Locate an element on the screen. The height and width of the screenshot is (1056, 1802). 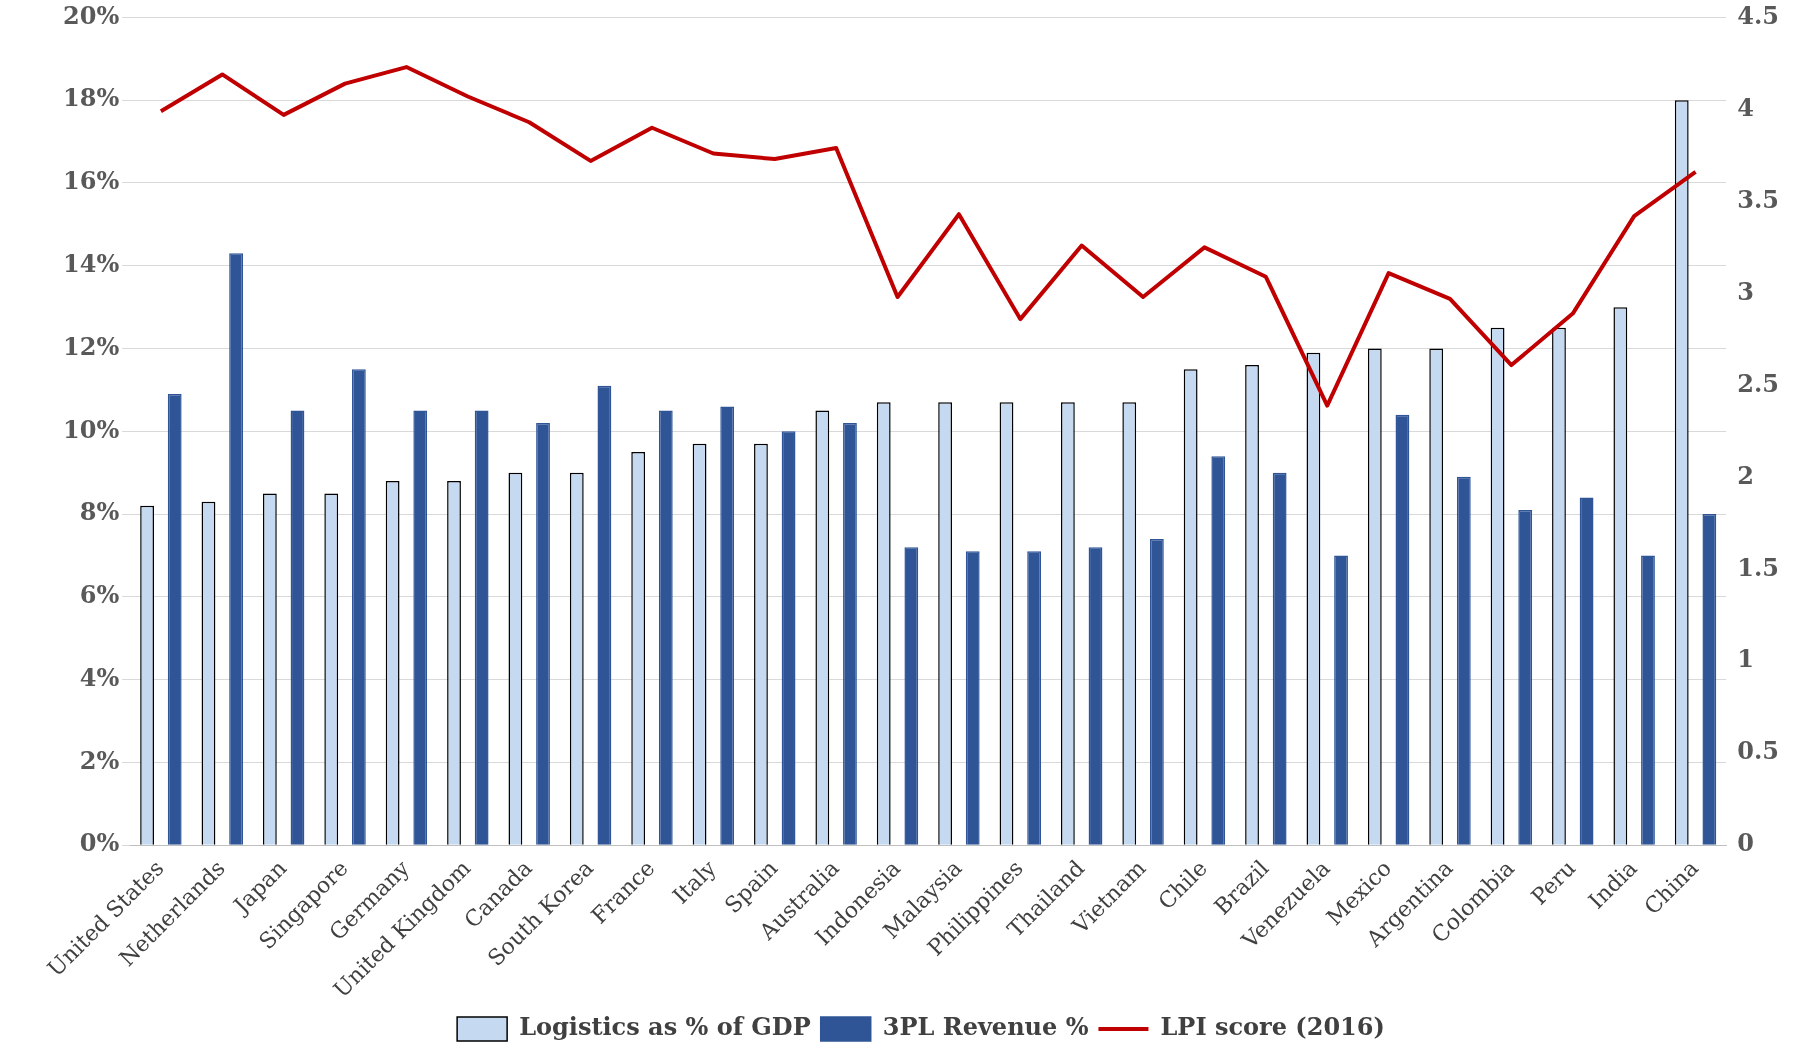
y-tick-label: 12% is located at coordinates (91, 346).